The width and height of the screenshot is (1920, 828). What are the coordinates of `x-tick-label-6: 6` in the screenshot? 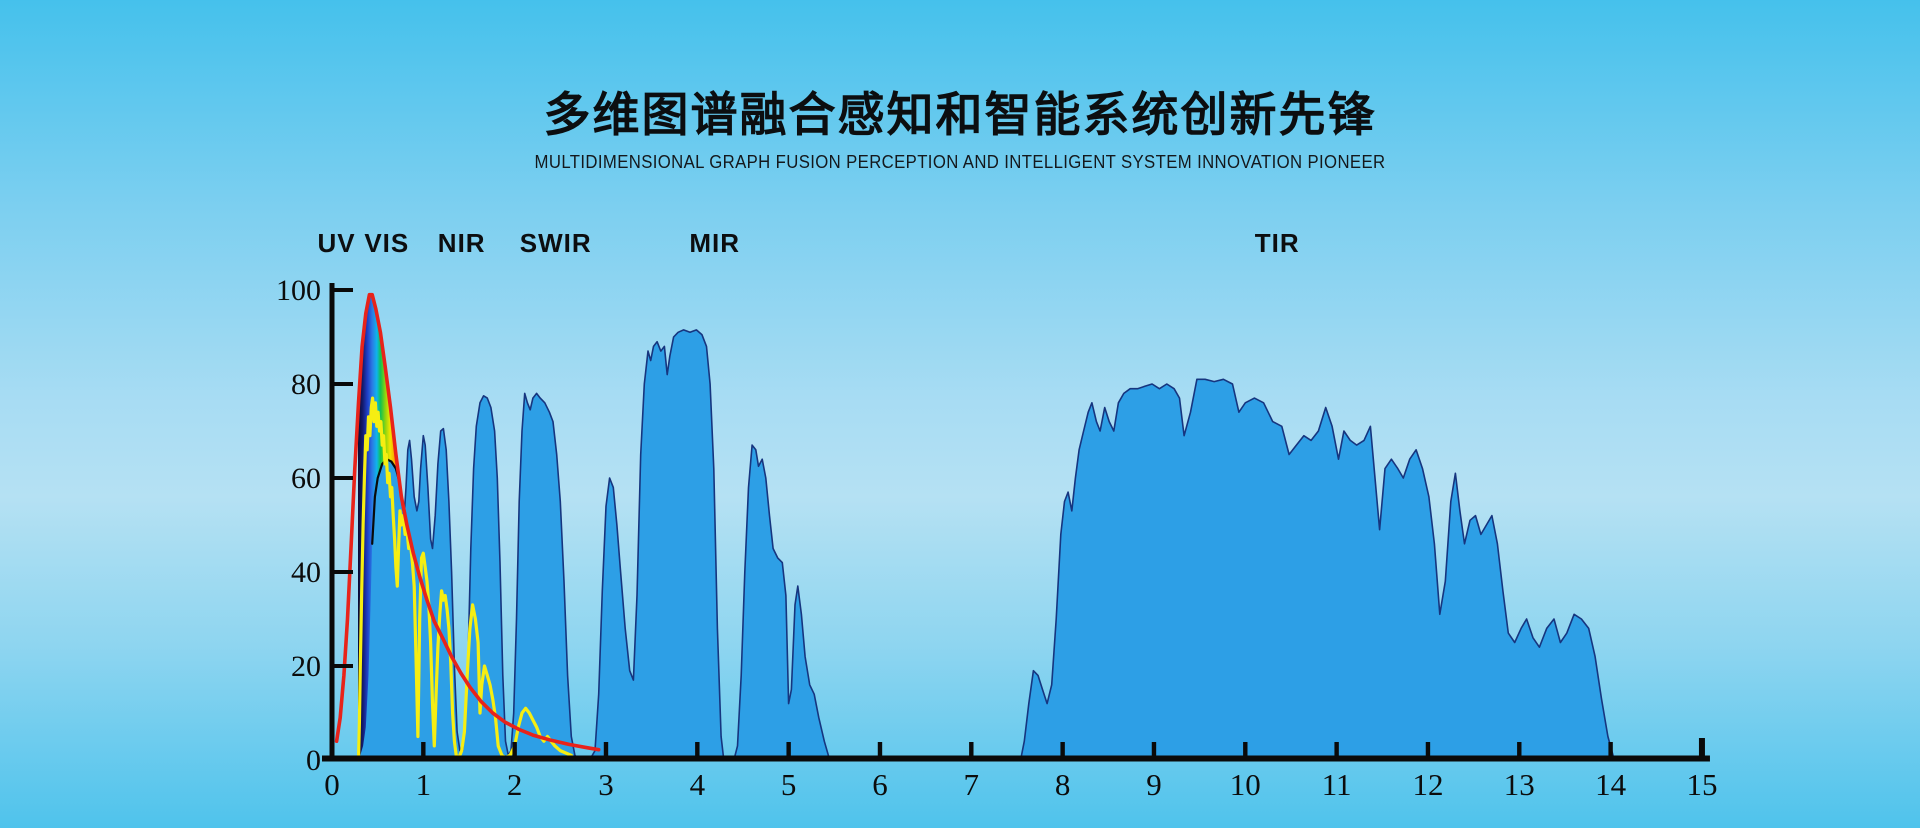 It's located at (880, 784).